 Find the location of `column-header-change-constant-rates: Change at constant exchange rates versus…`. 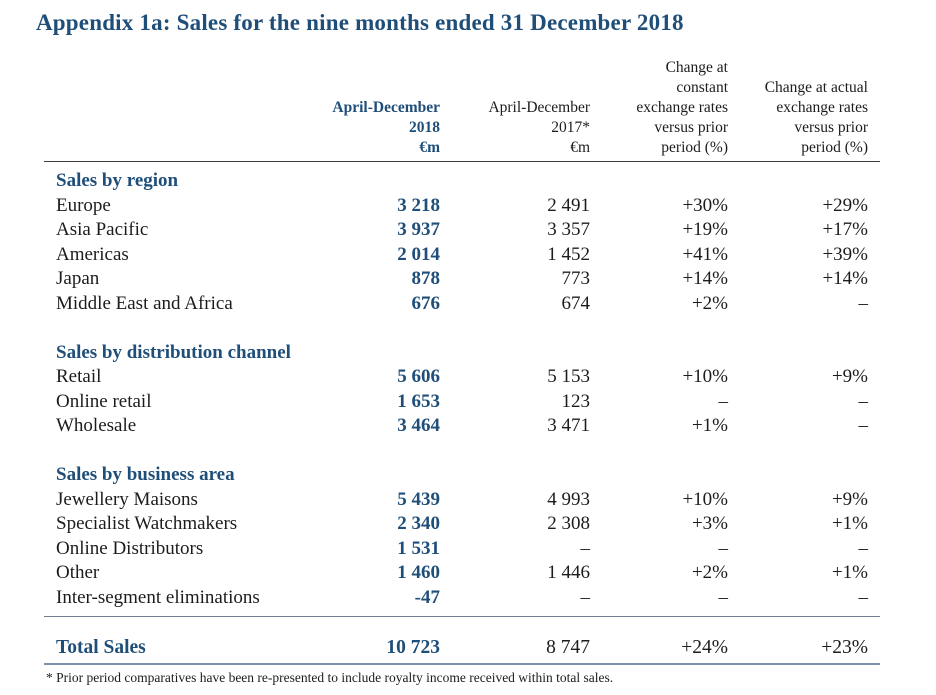

column-header-change-constant-rates: Change at constant exchange rates versus… is located at coordinates (659, 108).